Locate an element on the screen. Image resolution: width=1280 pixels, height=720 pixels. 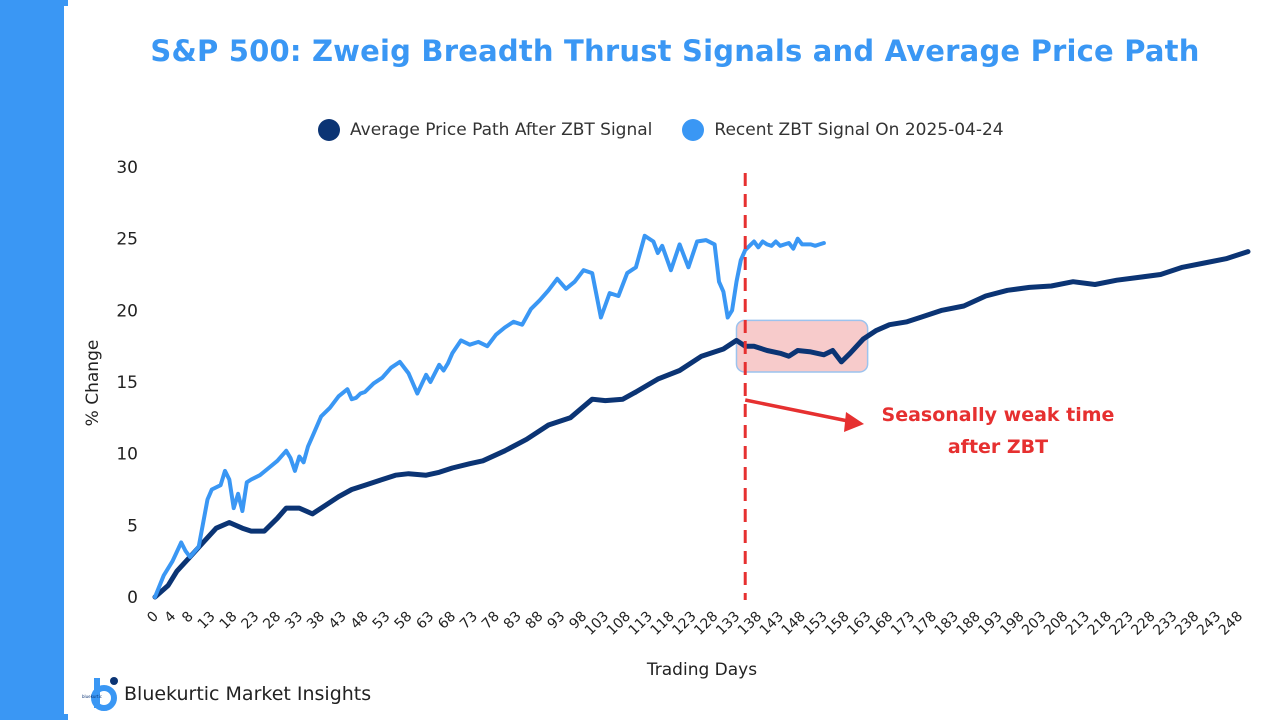
highlight-box-layer is located at coordinates (802, 346).